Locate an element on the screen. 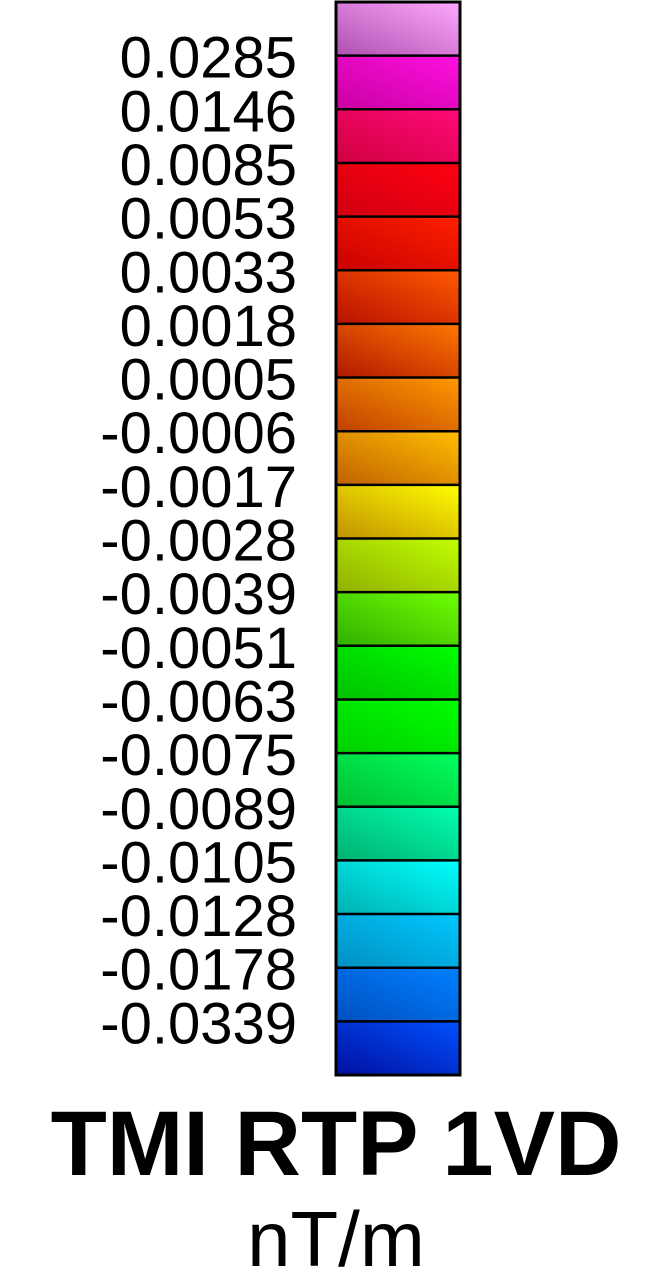 This screenshot has width=672, height=1283. tick-label: -0.0028 is located at coordinates (198, 541).